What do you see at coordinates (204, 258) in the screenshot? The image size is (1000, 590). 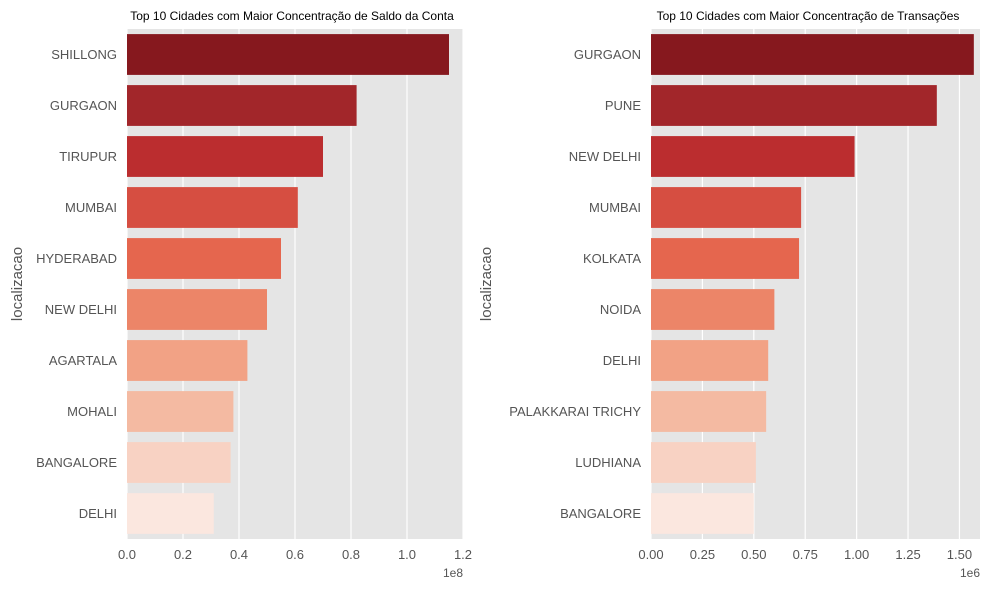 I see `bar-hyderabad` at bounding box center [204, 258].